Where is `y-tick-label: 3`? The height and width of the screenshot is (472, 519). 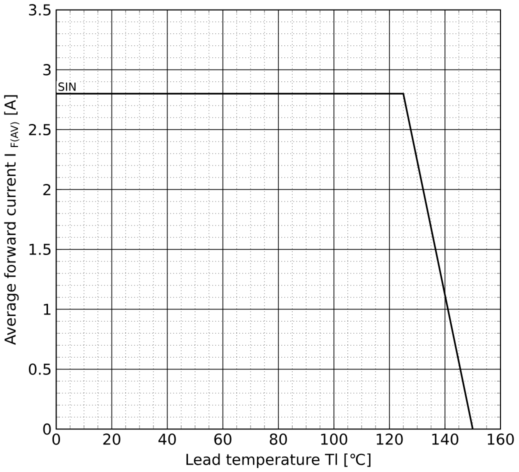
y-tick-label: 3 is located at coordinates (47, 70).